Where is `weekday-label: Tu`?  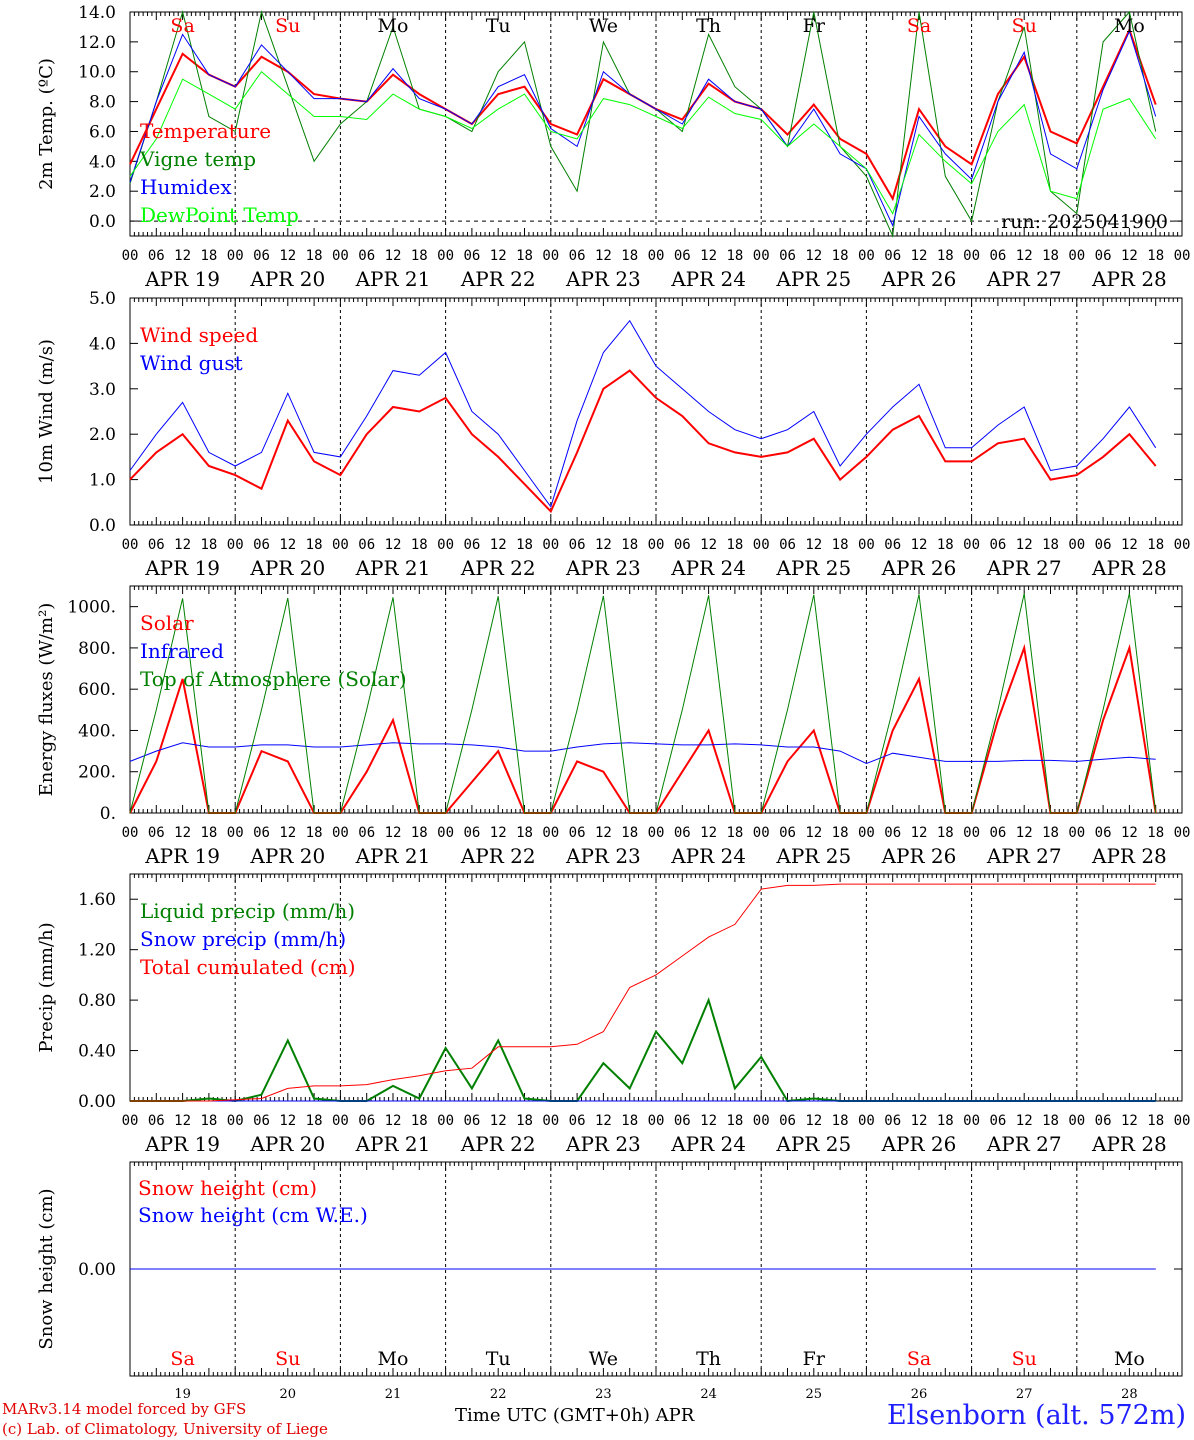 weekday-label: Tu is located at coordinates (498, 26).